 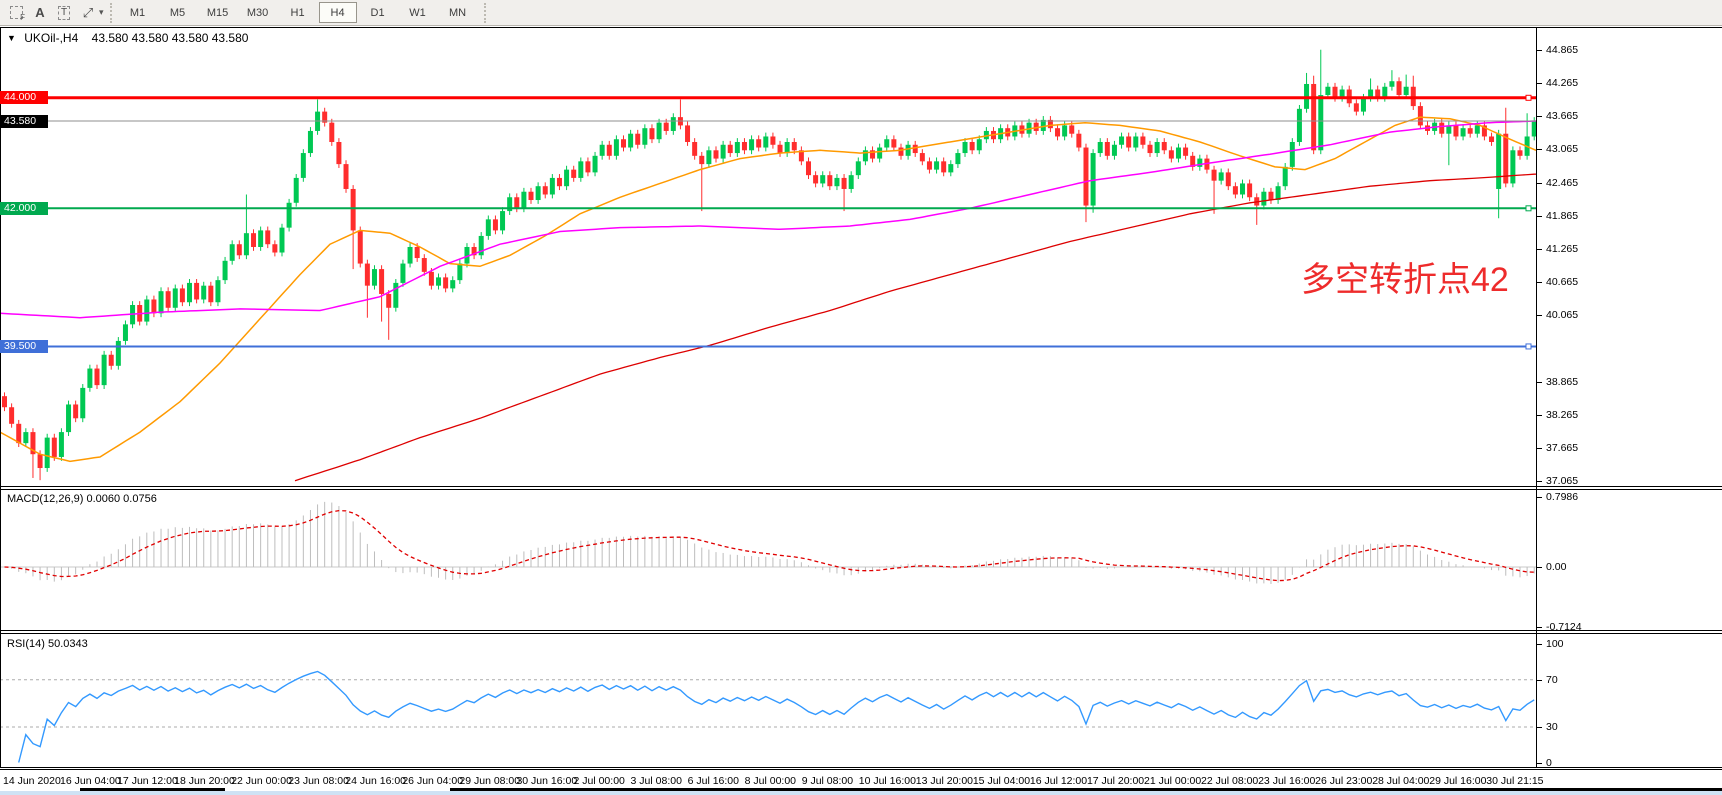 What do you see at coordinates (11, 38) in the screenshot?
I see `collapse-chart-icon: ▼` at bounding box center [11, 38].